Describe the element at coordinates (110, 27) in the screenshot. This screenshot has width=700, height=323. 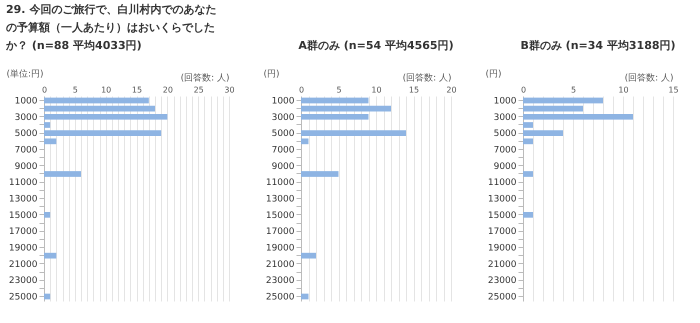
I see `chart-title: 29. 今回のご旅行で、白川村内でのあなたの予算額（一人あたり）はおいくらでしたか？ (n=88 平均4033円)` at that location.